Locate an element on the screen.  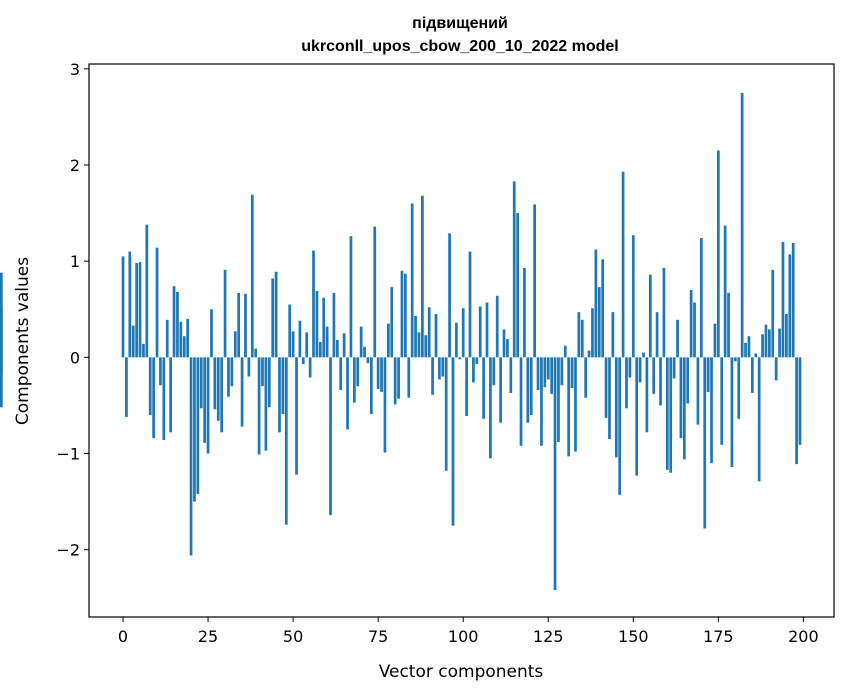
x-tick-label: 175 is located at coordinates (718, 636).